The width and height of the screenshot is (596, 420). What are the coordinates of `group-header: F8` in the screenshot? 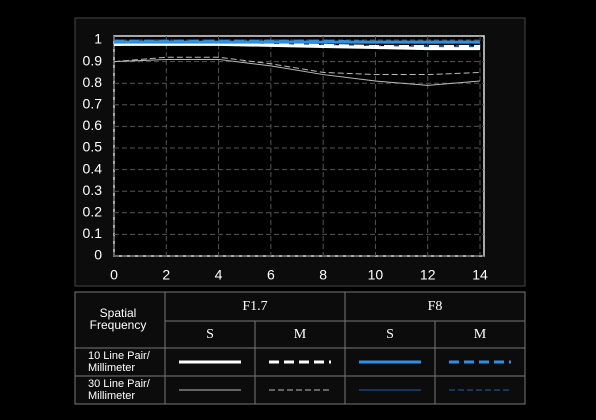 It's located at (435, 306).